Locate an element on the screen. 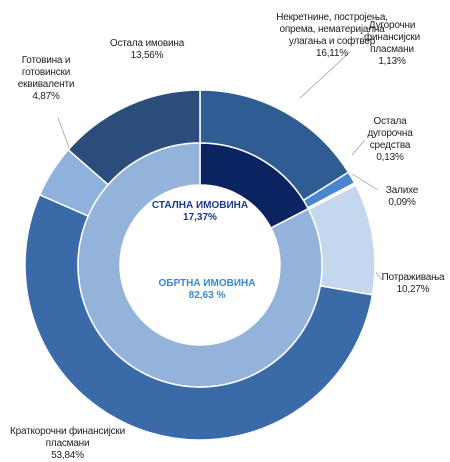  category-label: Остала имовина is located at coordinates (147, 43).